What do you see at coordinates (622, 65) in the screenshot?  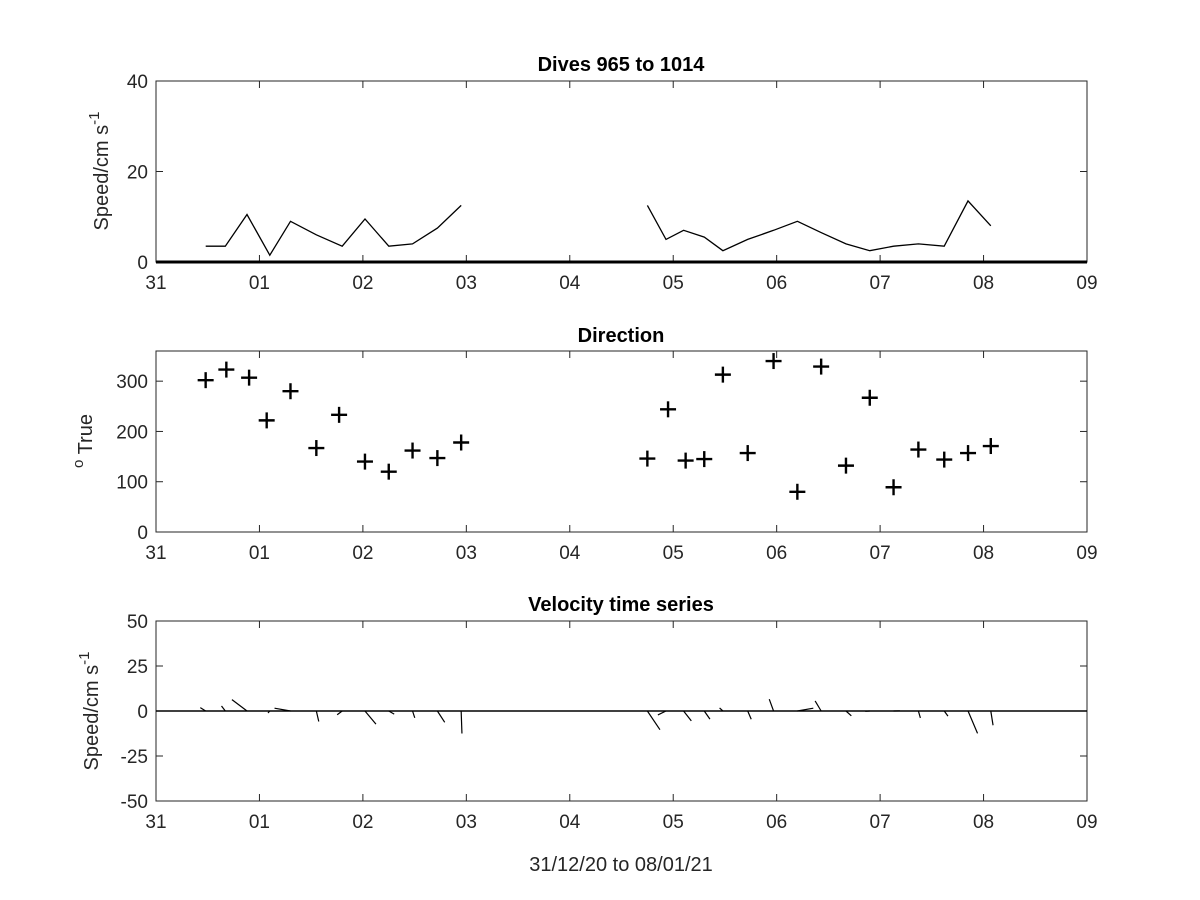 I see `speed-panel-title: Dives 965 to 1014` at bounding box center [622, 65].